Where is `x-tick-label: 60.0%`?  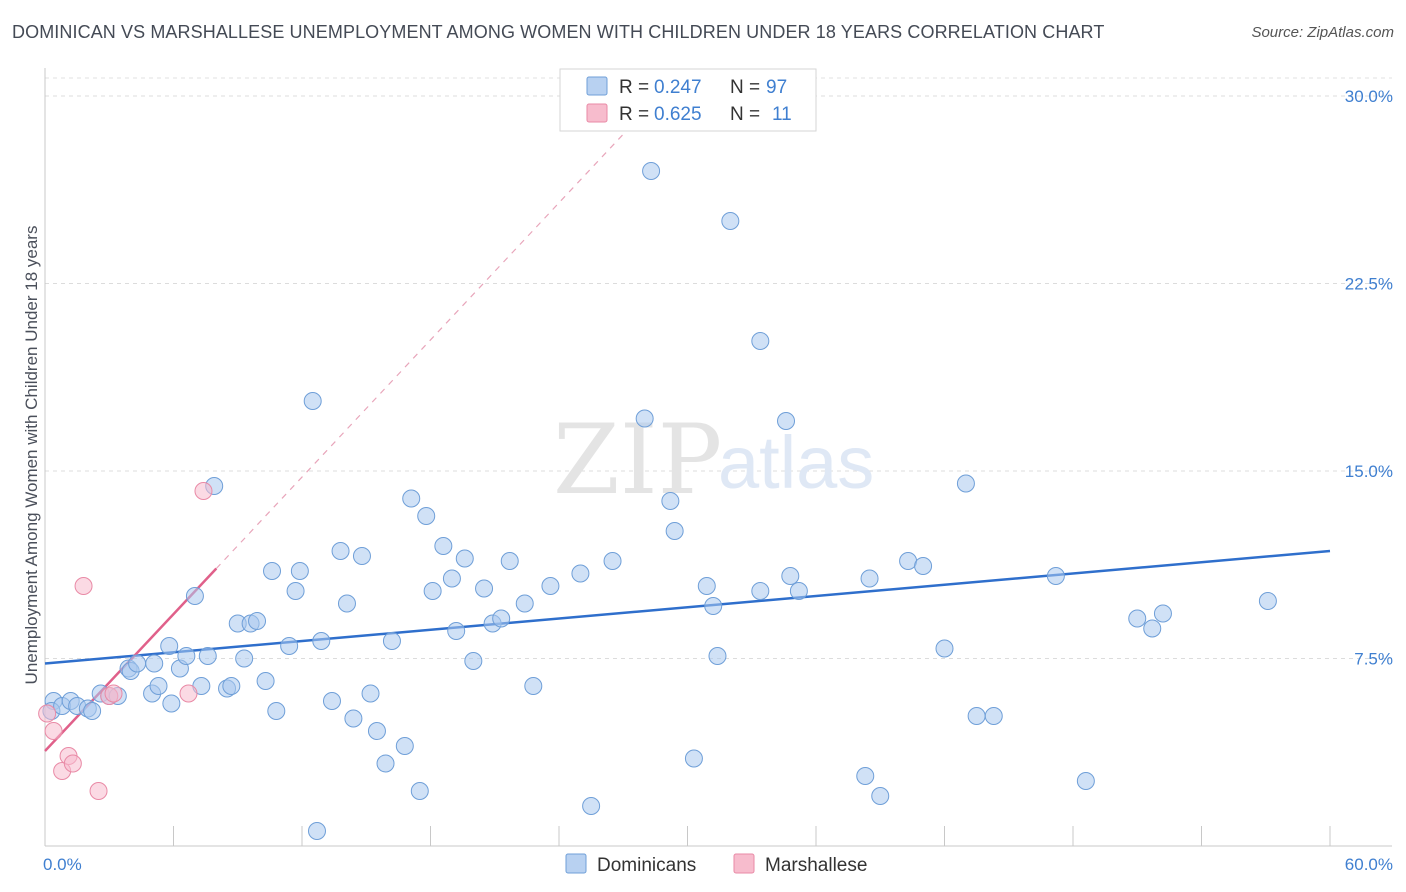 x-tick-label: 60.0% is located at coordinates (1369, 864).